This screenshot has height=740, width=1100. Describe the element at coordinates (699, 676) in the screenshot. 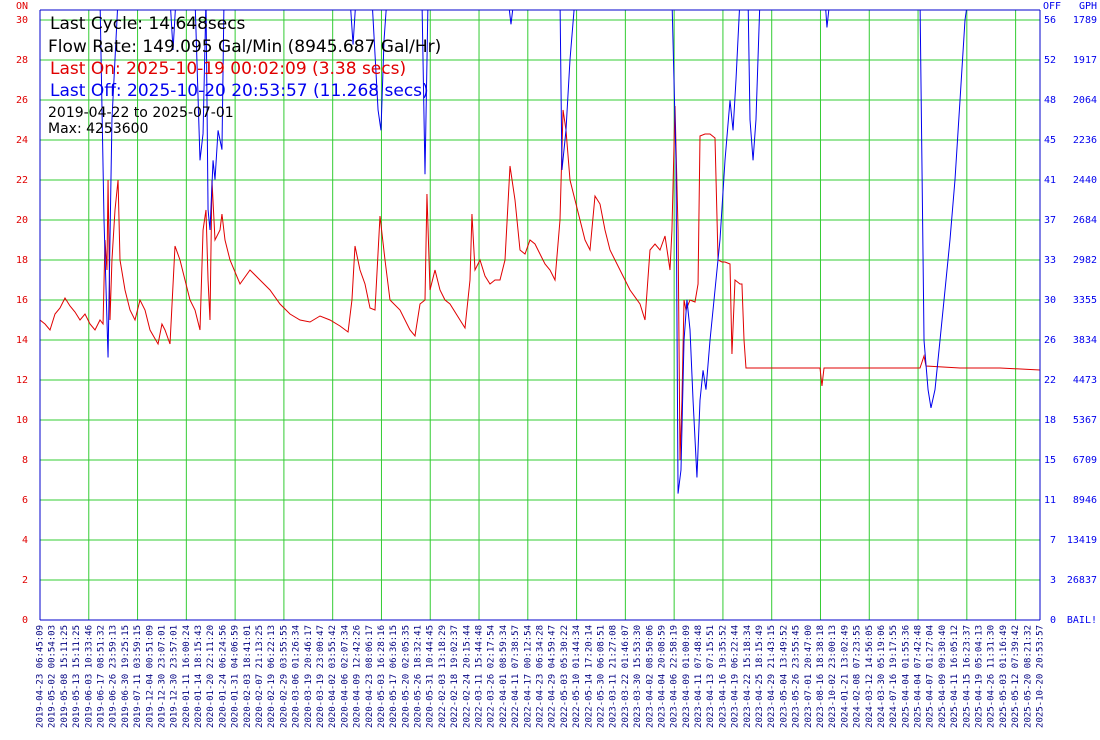

I see `x-tick-label: 2023-04-11 07:48:48` at that location.